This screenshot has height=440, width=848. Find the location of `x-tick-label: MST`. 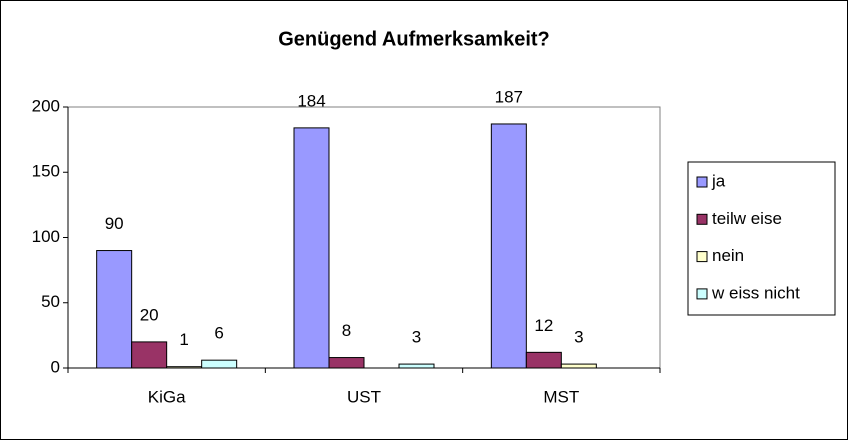

x-tick-label: MST is located at coordinates (561, 396).